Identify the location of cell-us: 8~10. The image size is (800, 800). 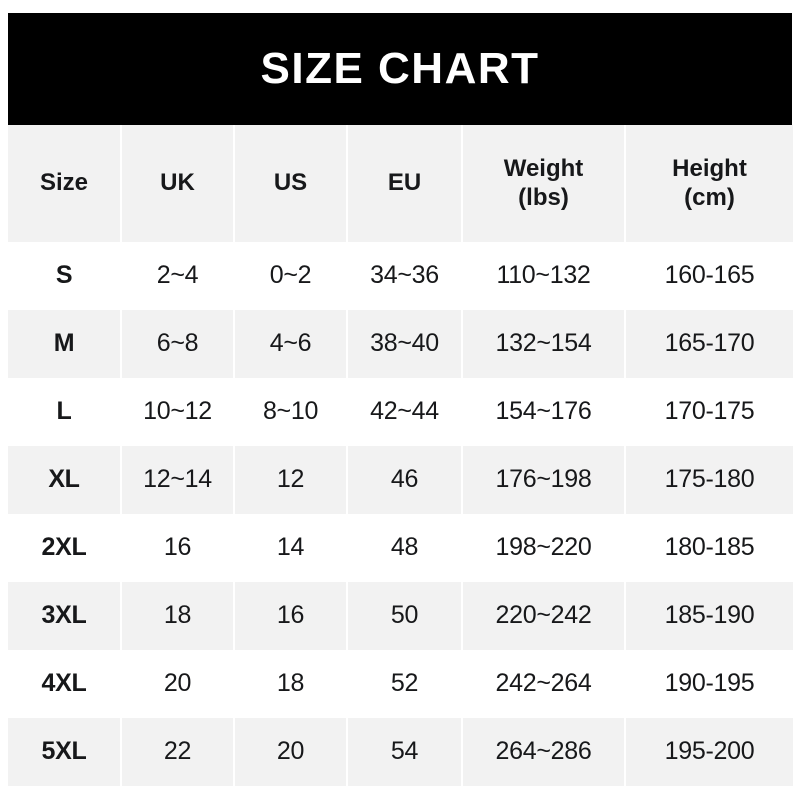
(291, 412).